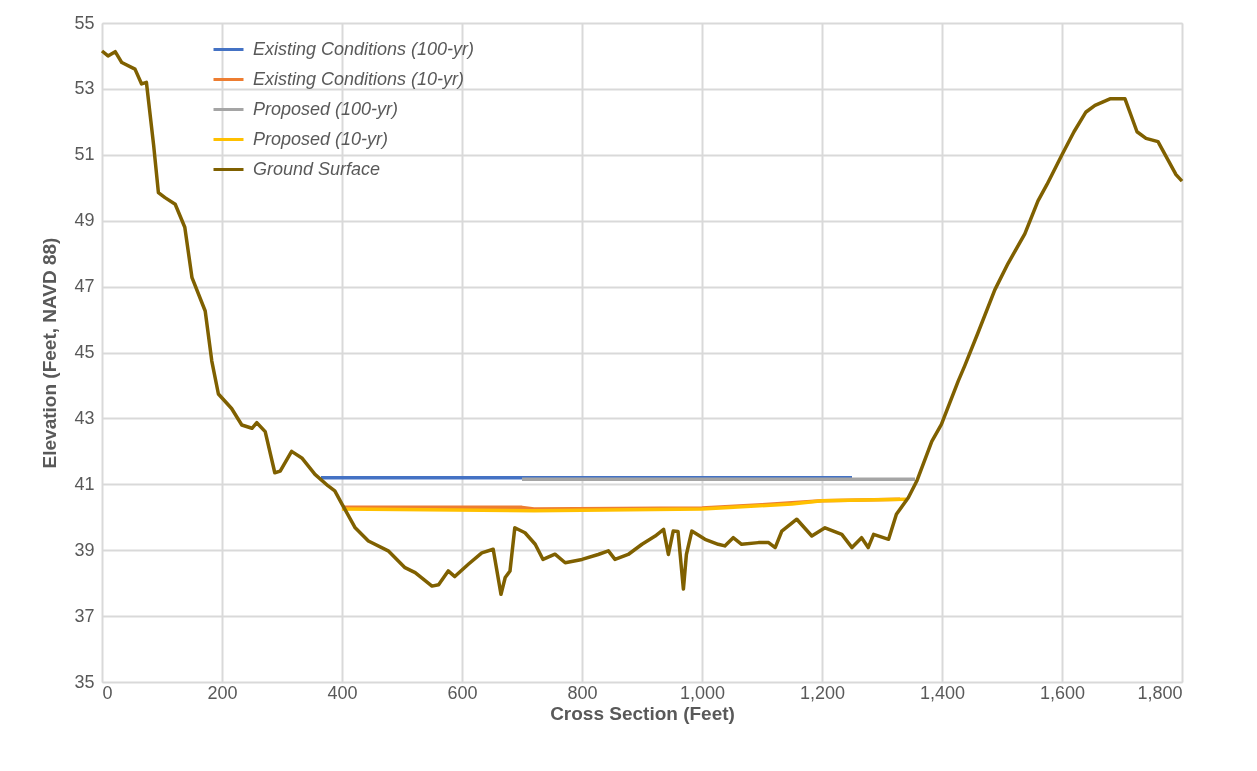  Describe the element at coordinates (84, 549) in the screenshot. I see `y-tick-label: 39` at that location.